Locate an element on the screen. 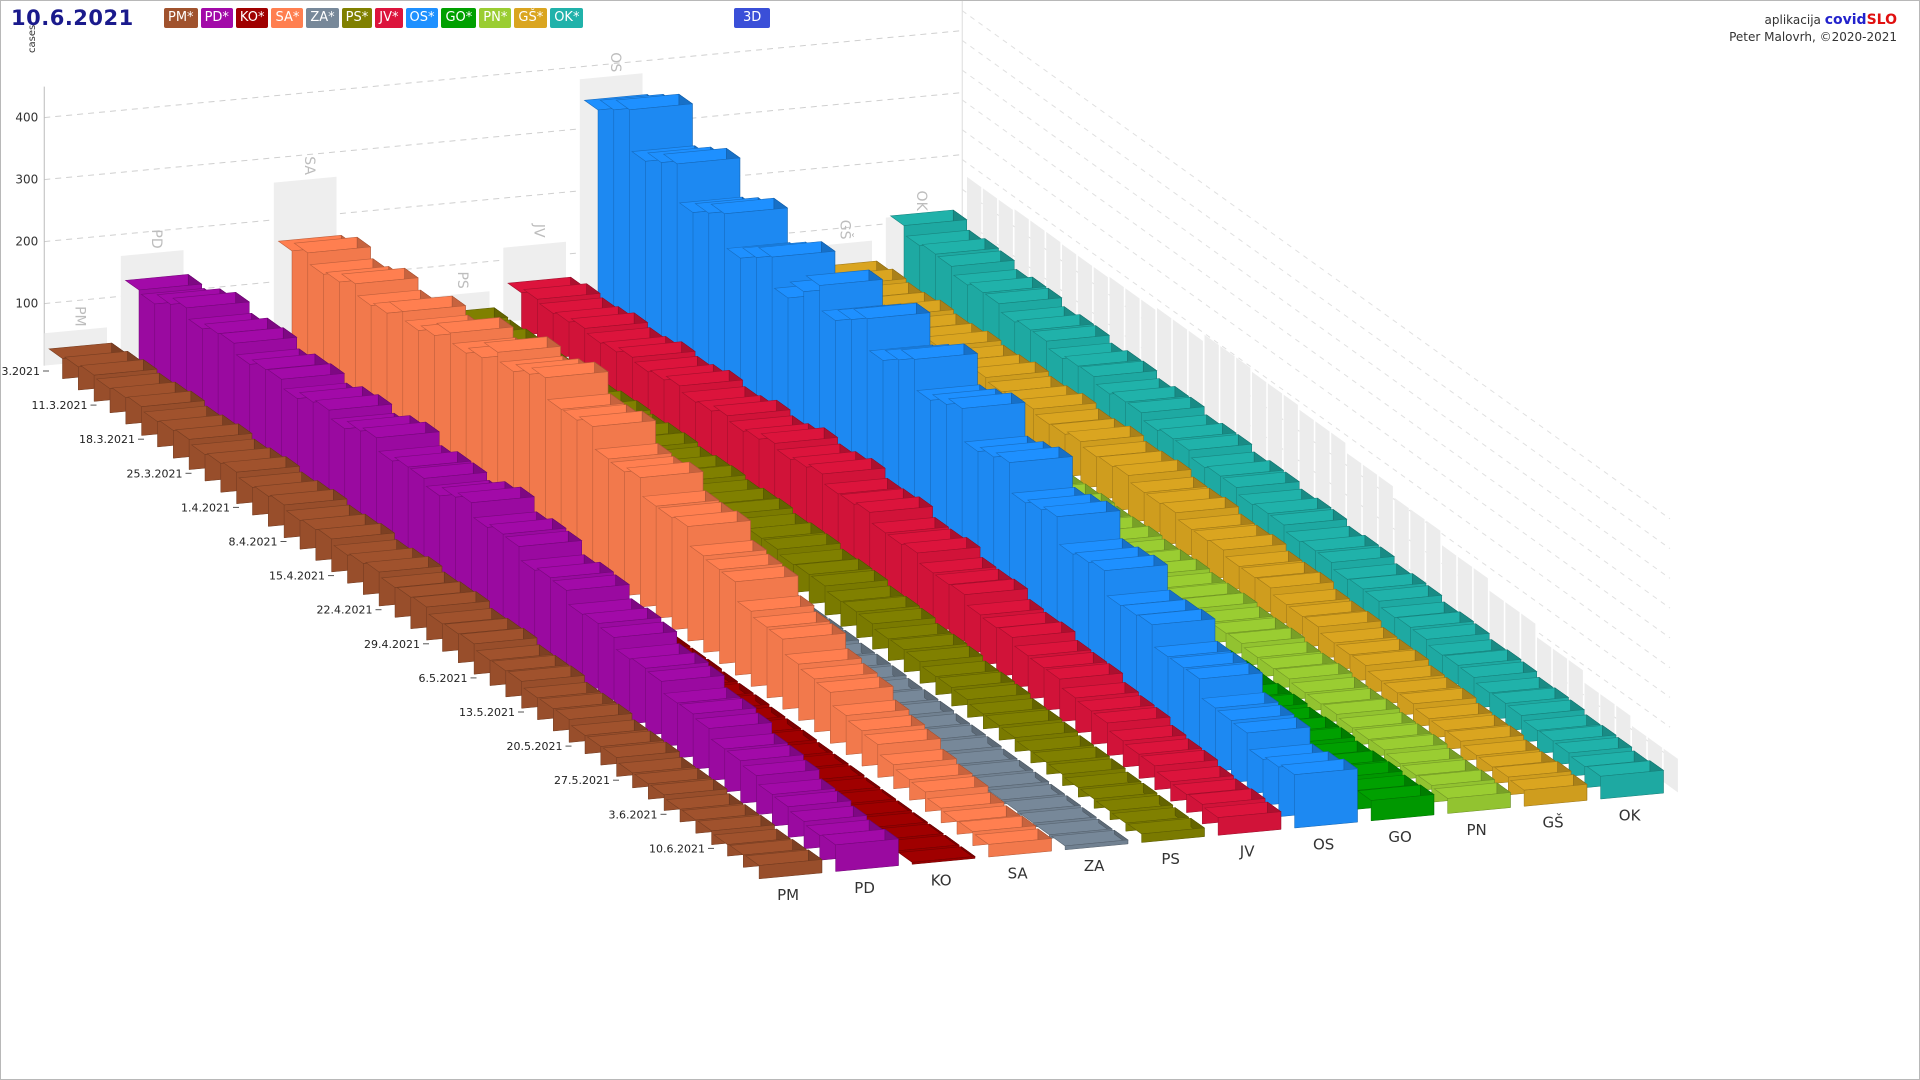  legend-item-pm: PM* is located at coordinates (181, 18).